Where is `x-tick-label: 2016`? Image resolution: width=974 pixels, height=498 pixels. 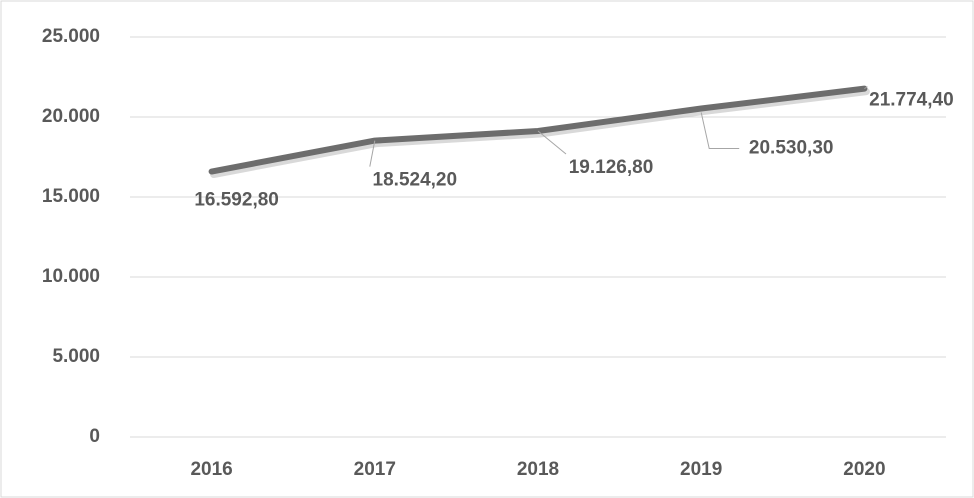 x-tick-label: 2016 is located at coordinates (211, 469).